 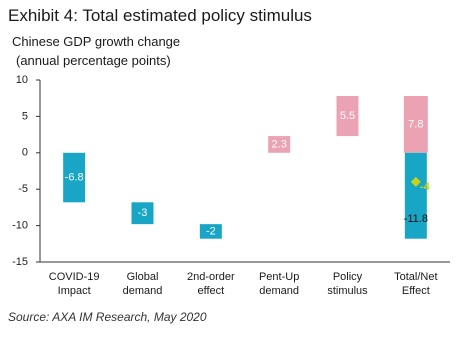 What do you see at coordinates (22, 80) in the screenshot?
I see `y-tick-label: 10` at bounding box center [22, 80].